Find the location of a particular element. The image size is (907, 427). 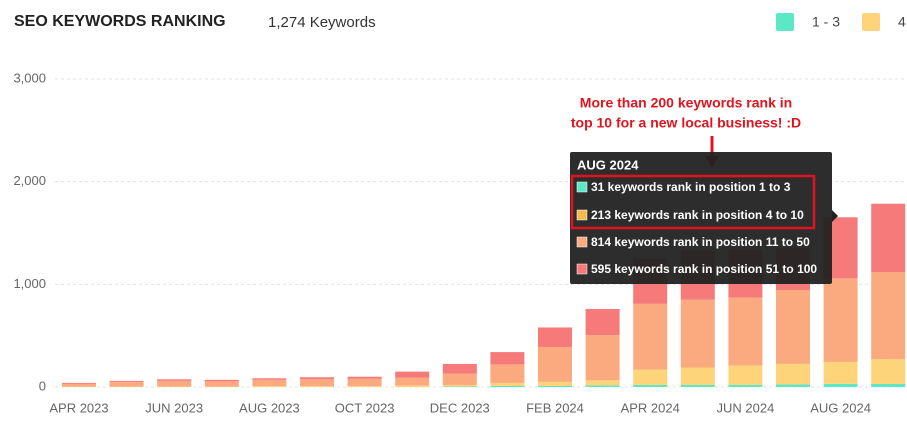

tooltip-line: 814 keywords rank in position 11 to 50 is located at coordinates (700, 242).